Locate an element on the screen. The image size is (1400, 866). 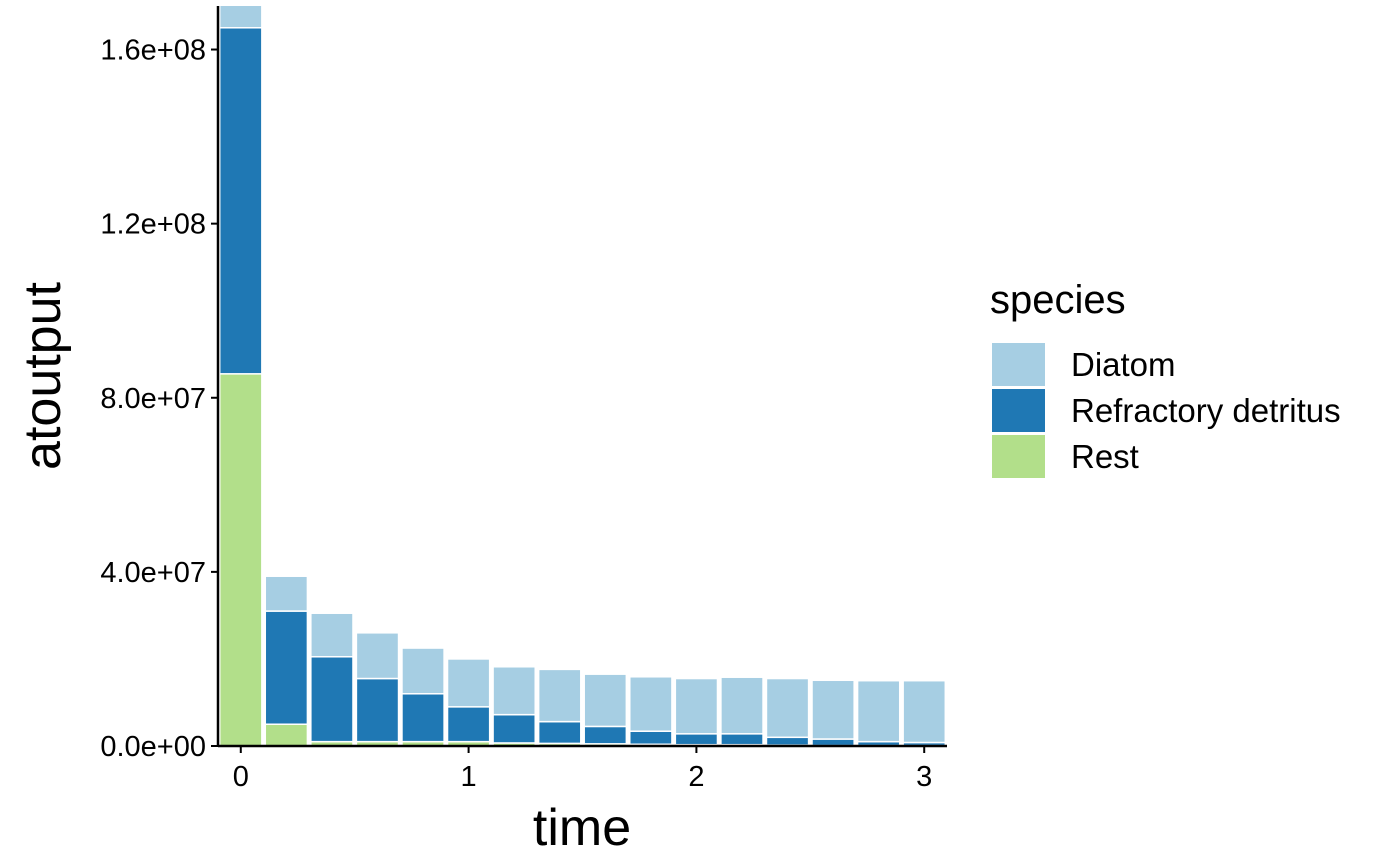
legend-swatch-diatom is located at coordinates (1018, 364).